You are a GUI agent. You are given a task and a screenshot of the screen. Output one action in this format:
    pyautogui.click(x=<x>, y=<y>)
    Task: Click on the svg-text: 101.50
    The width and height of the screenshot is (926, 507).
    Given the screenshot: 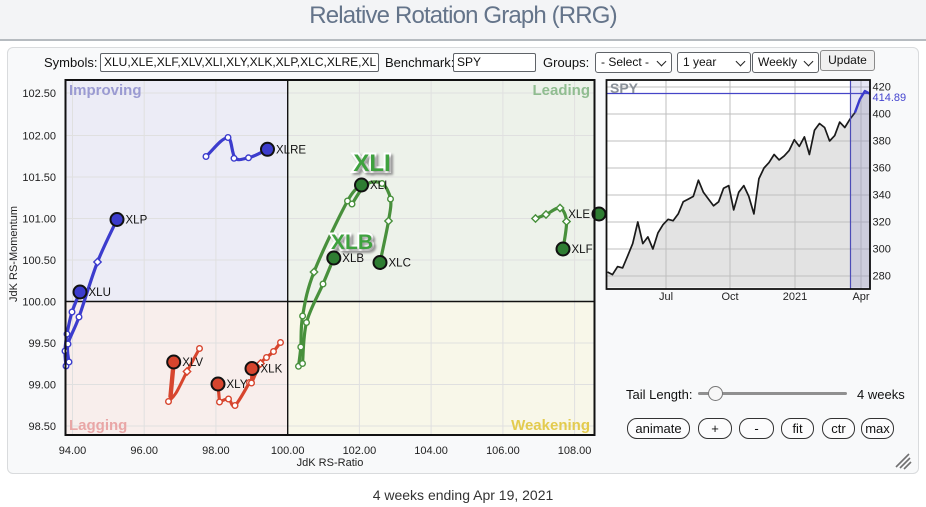 What is the action you would take?
    pyautogui.click(x=39, y=178)
    